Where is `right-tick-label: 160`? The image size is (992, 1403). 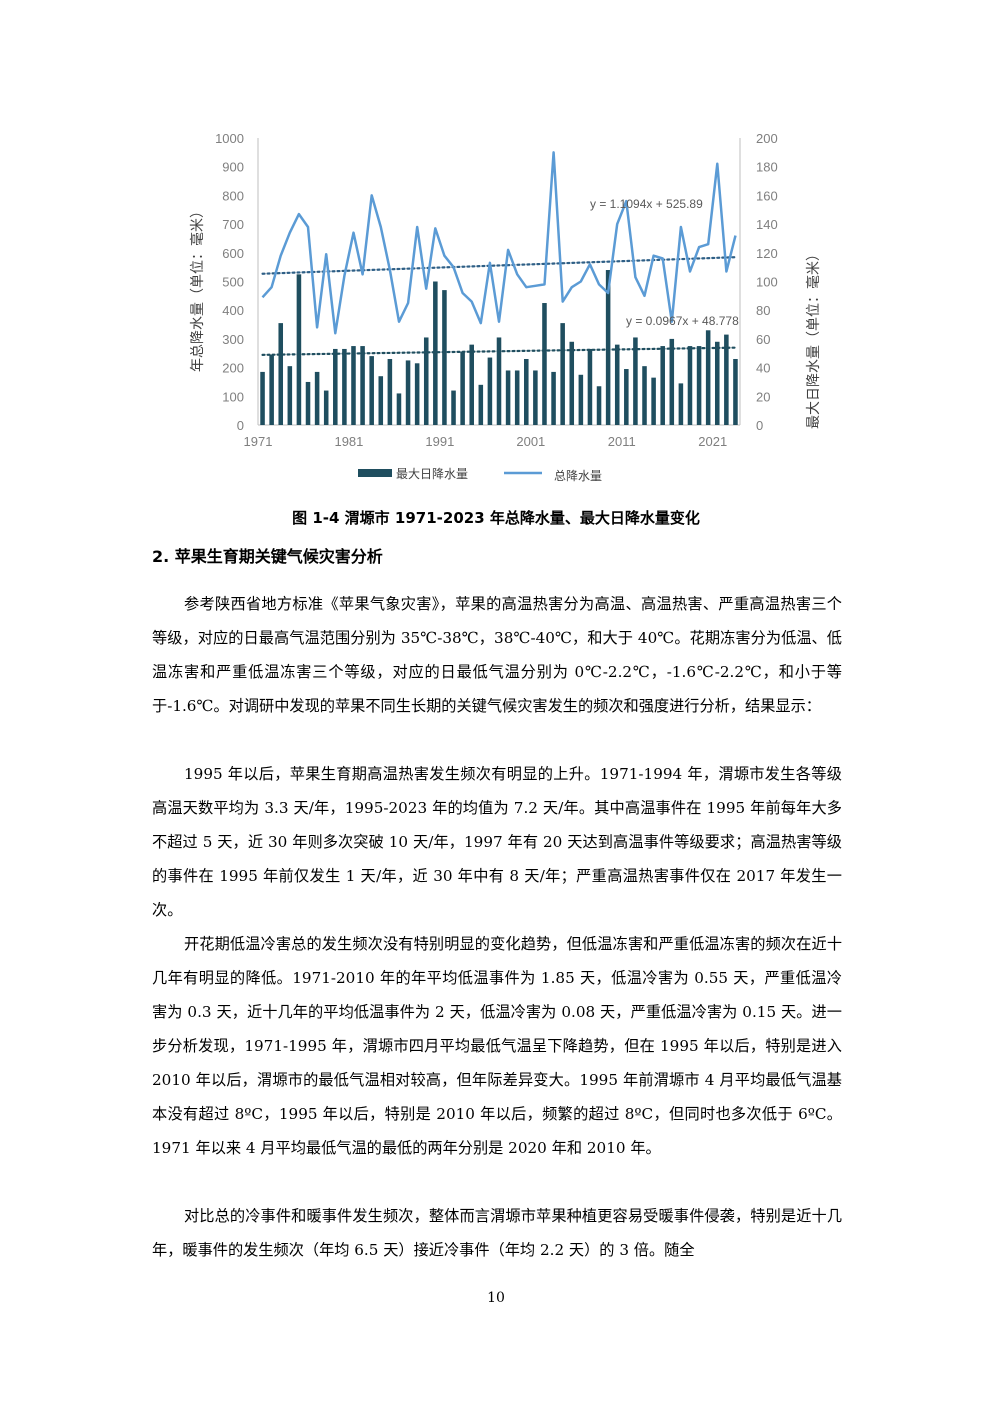 right-tick-label: 160 is located at coordinates (767, 195).